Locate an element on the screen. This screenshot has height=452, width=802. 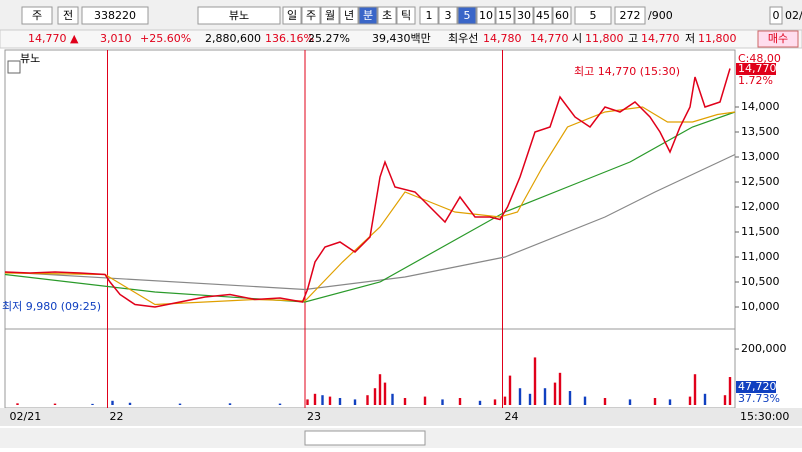
scroll-thumb is located at coordinates (365, 438).